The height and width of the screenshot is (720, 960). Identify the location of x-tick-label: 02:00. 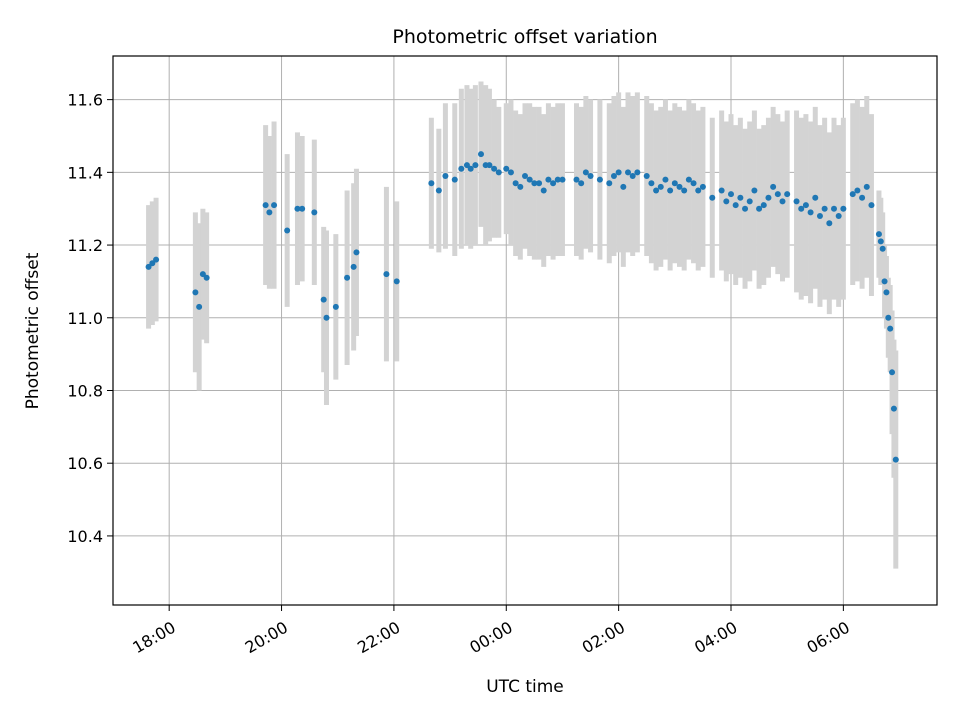
(603, 638).